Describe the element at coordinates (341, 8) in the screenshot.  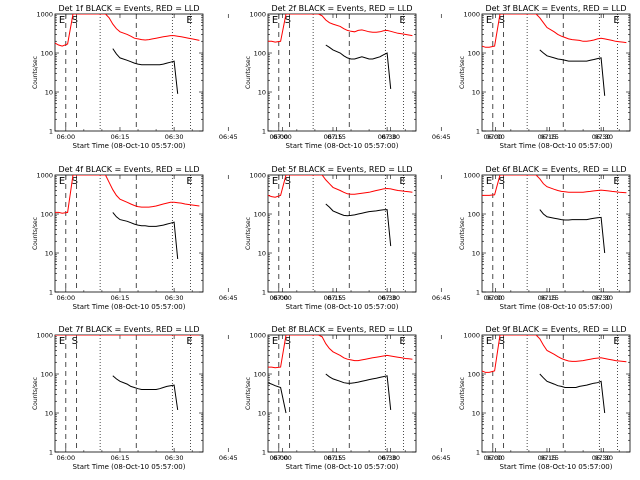
I see `panel-title: Det 2f BLACK = Events, RED = LLD` at that location.